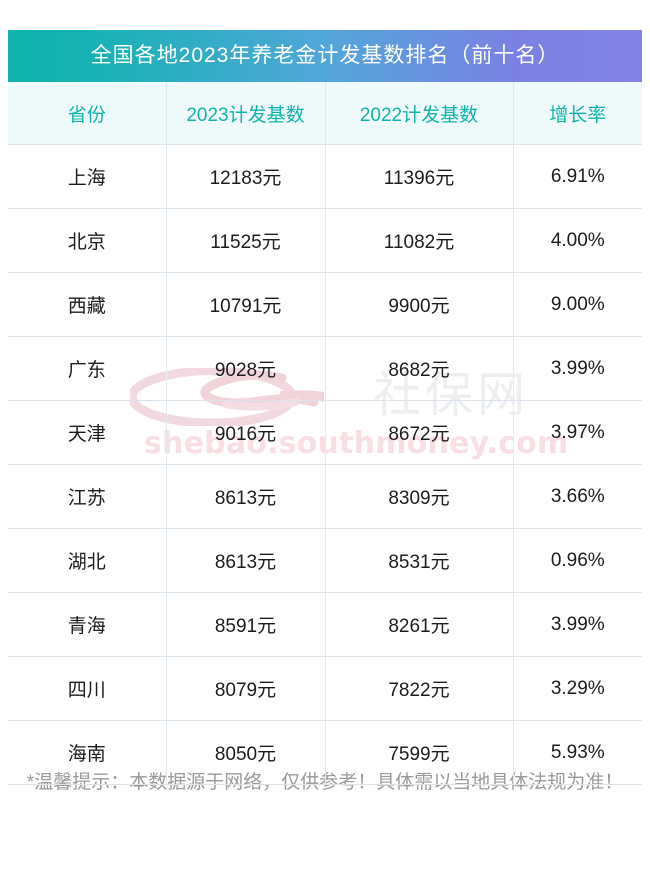 The width and height of the screenshot is (650, 880). Describe the element at coordinates (246, 432) in the screenshot. I see `cell-base-2023: 9016元` at that location.